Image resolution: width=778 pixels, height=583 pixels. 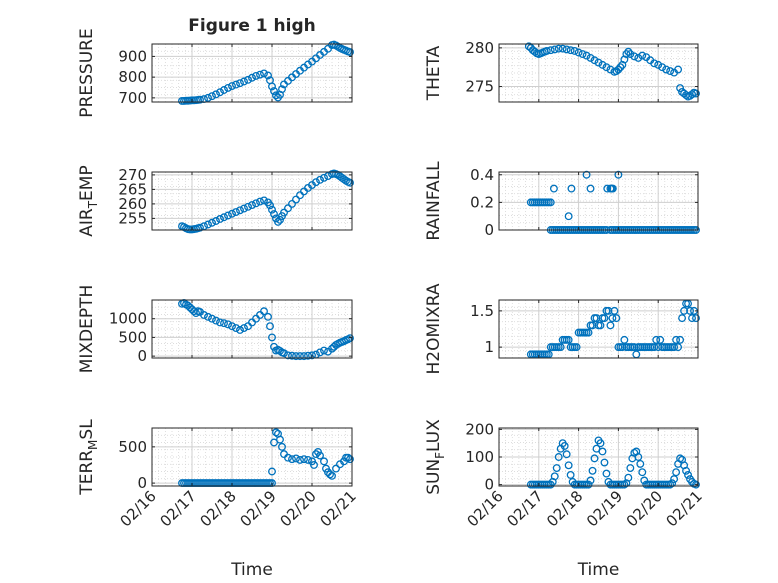 What do you see at coordinates (434, 328) in the screenshot?
I see `y-axis-label: H2OMIXRA` at bounding box center [434, 328].